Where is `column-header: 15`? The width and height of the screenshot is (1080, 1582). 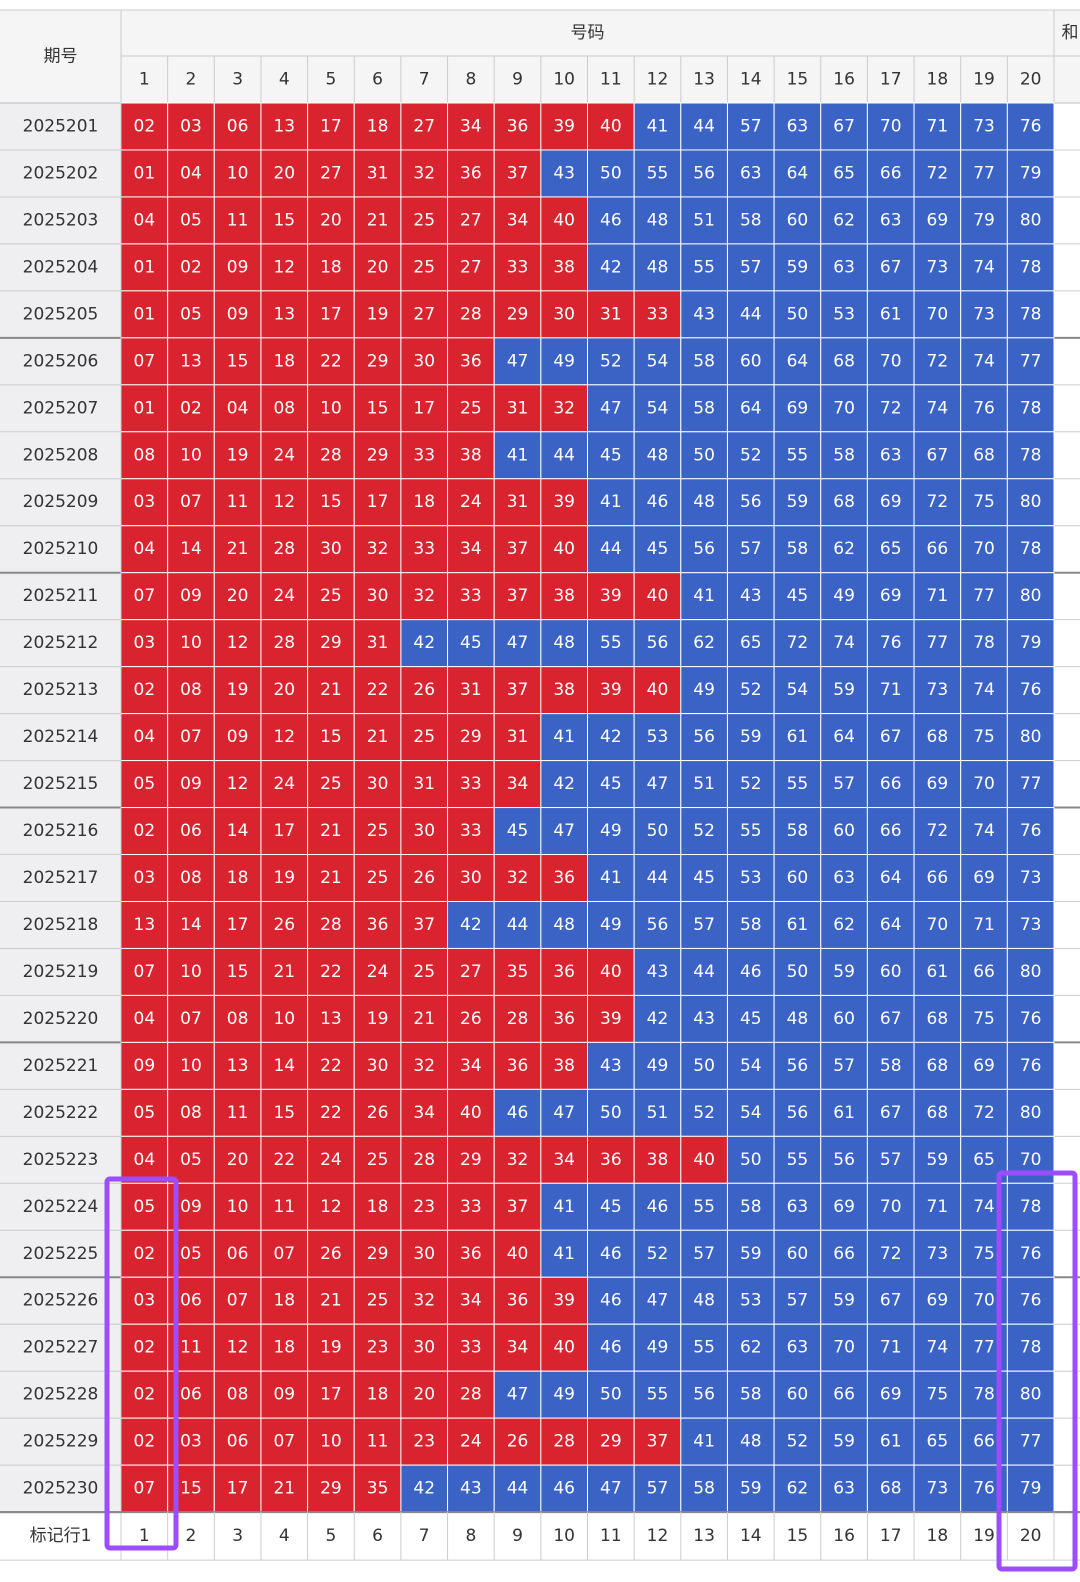 column-header: 15 is located at coordinates (798, 80).